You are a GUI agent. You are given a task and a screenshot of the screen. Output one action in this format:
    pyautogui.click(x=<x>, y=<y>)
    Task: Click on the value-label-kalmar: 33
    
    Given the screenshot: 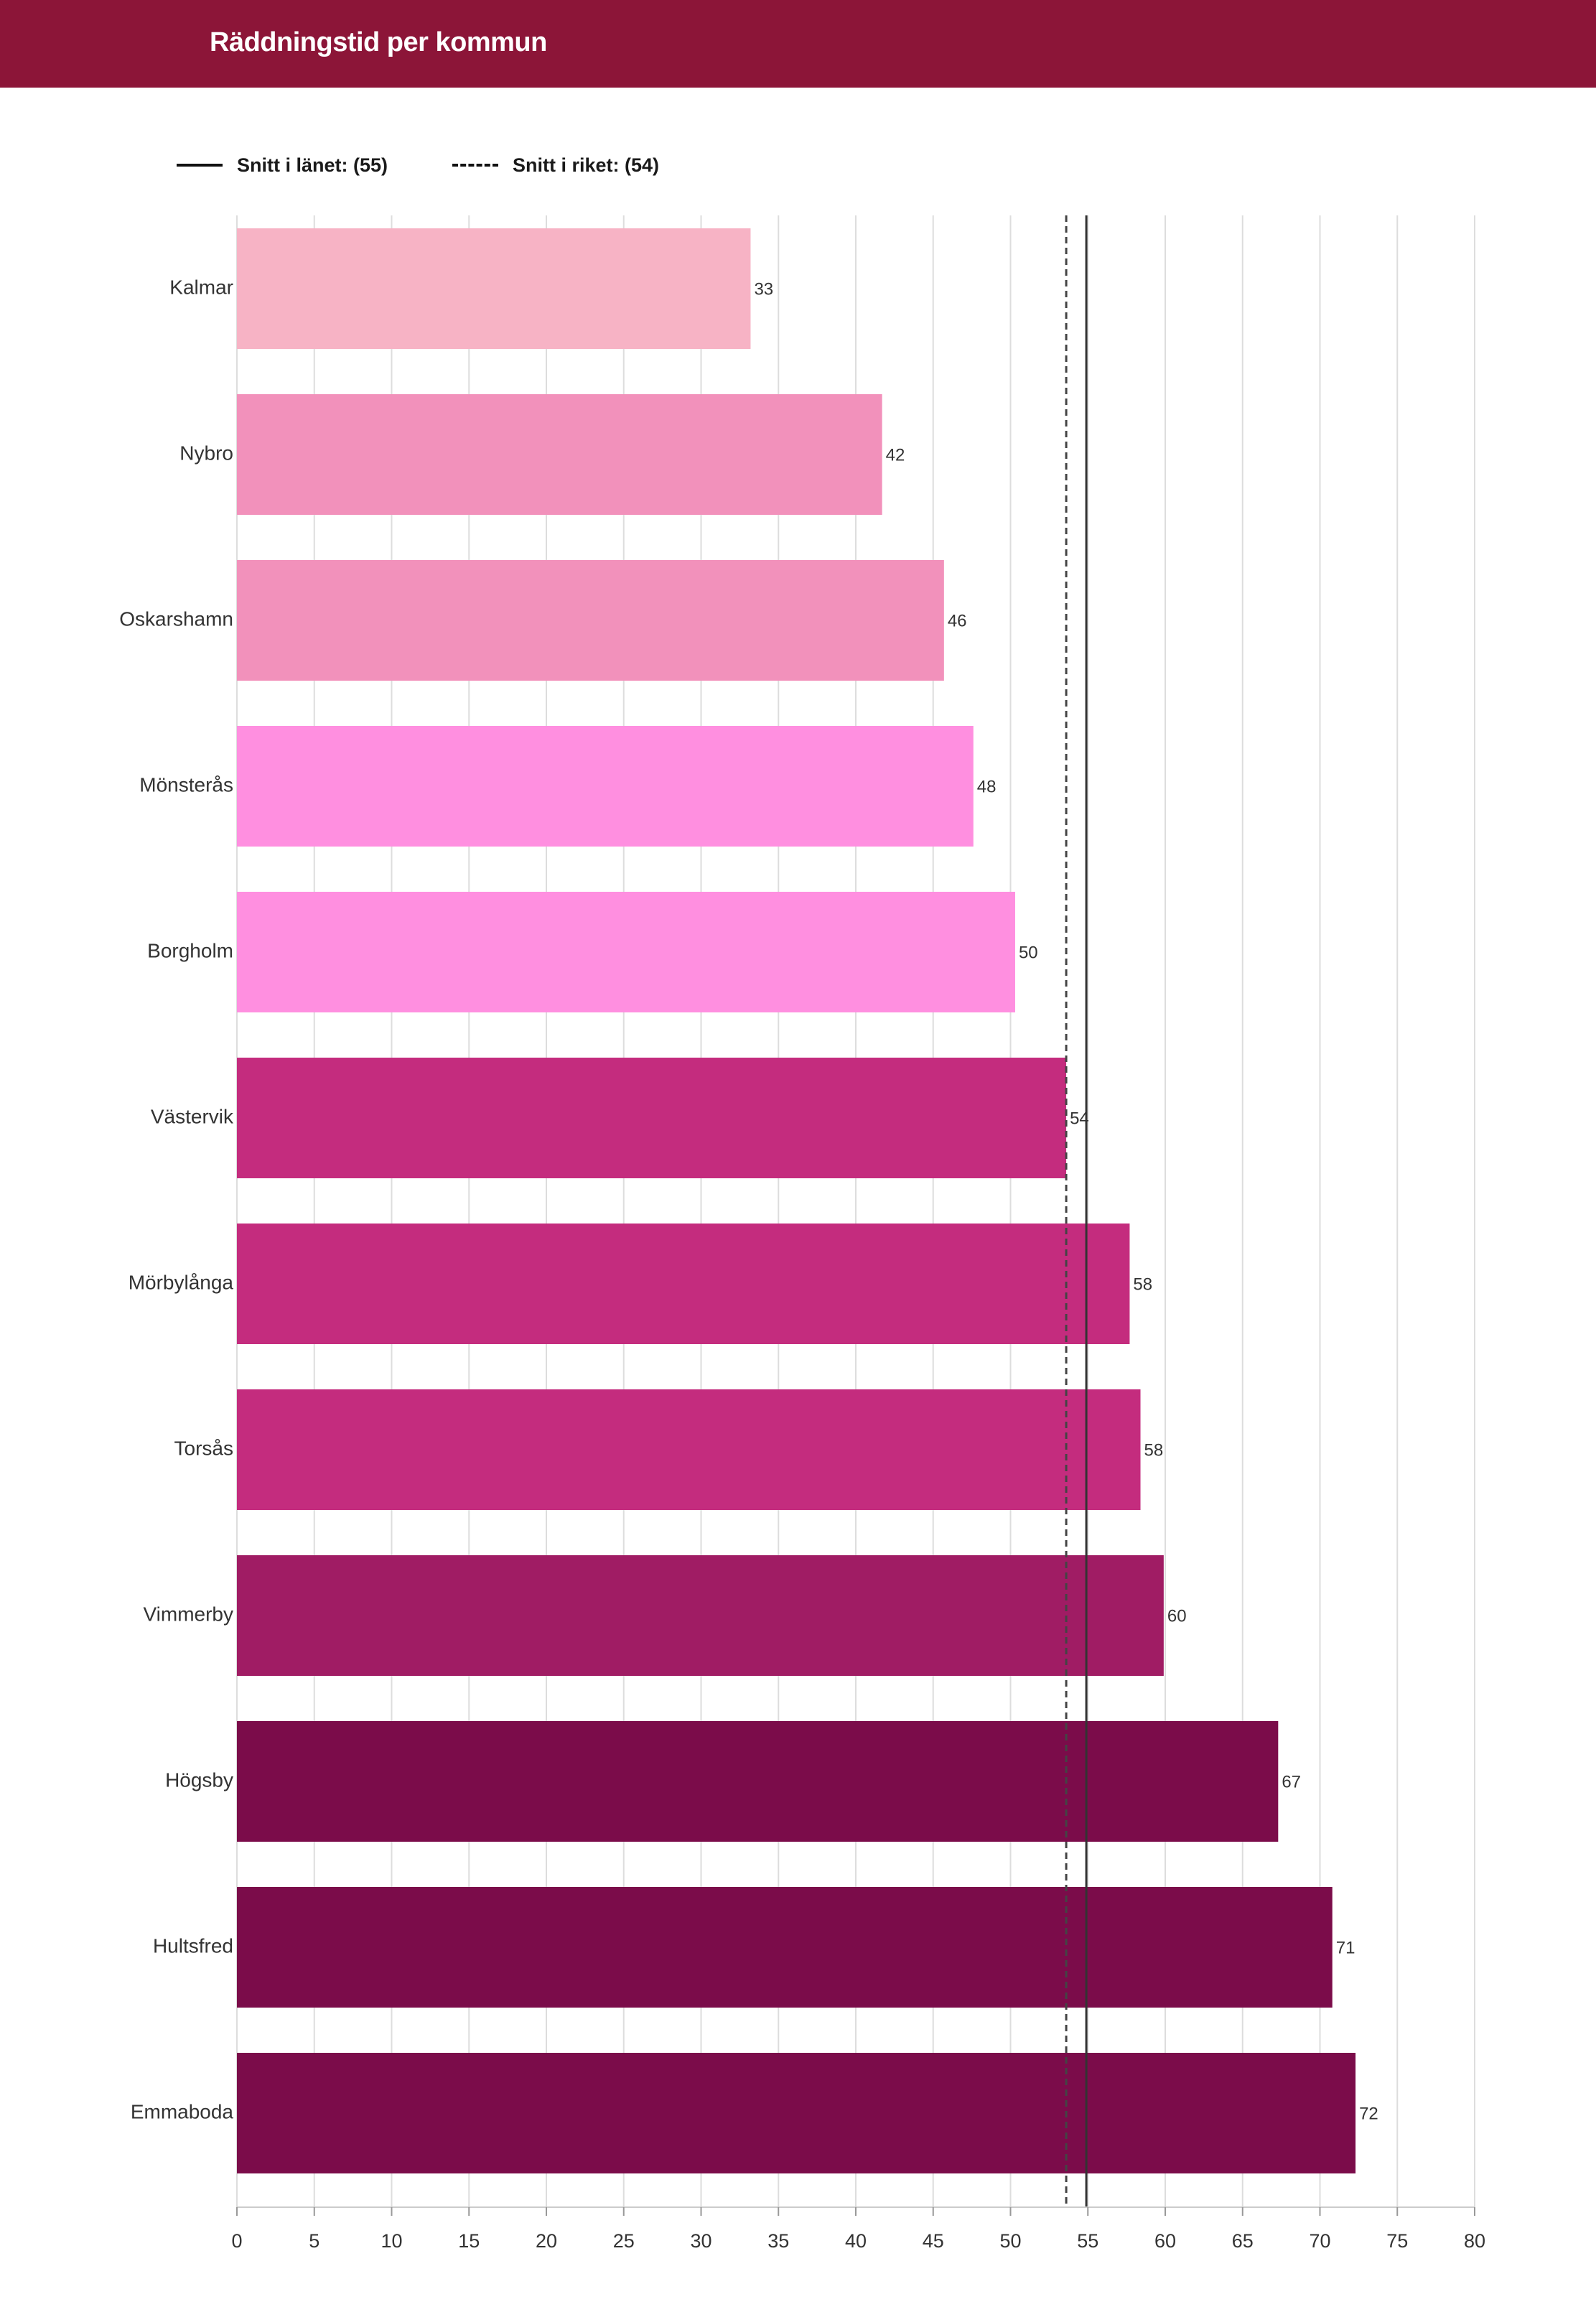 What is the action you would take?
    pyautogui.click(x=763, y=289)
    